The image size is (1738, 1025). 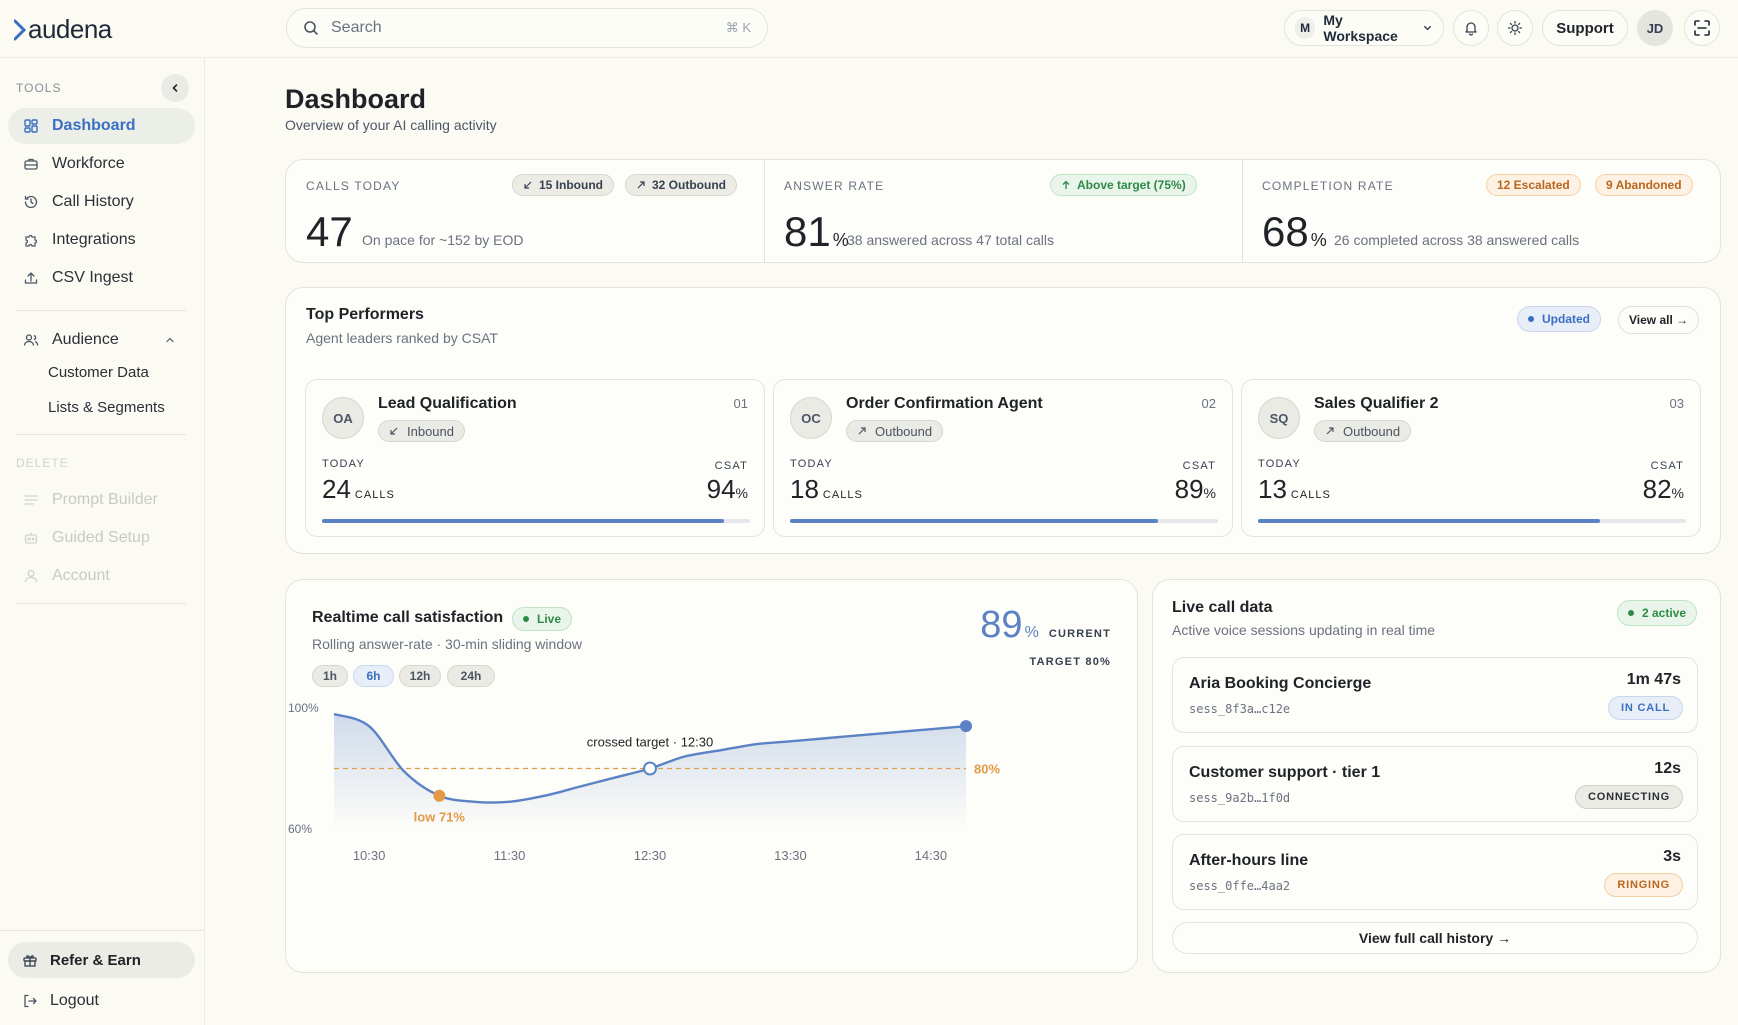 I want to click on scan-button, so click(x=1702, y=28).